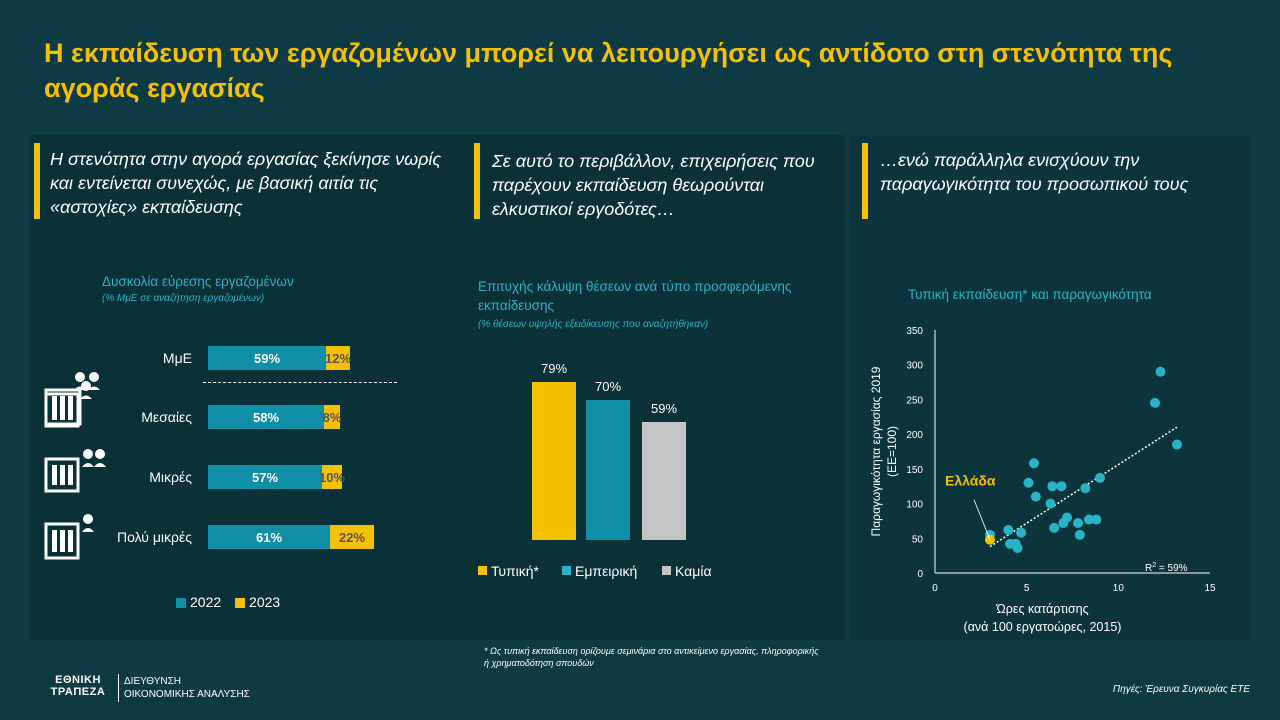 This screenshot has width=1280, height=720. I want to click on chart2-value-label: 70%, so click(608, 386).